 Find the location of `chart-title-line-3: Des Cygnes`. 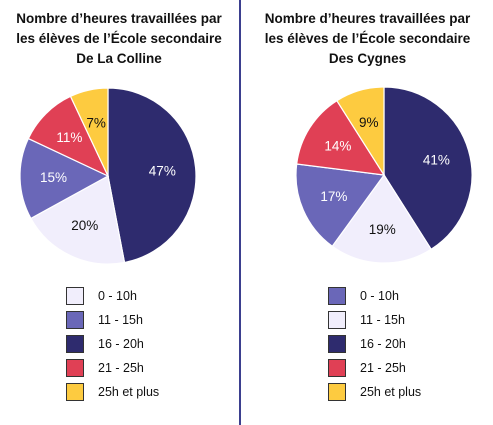

chart-title-line-3: Des Cygnes is located at coordinates (367, 58).